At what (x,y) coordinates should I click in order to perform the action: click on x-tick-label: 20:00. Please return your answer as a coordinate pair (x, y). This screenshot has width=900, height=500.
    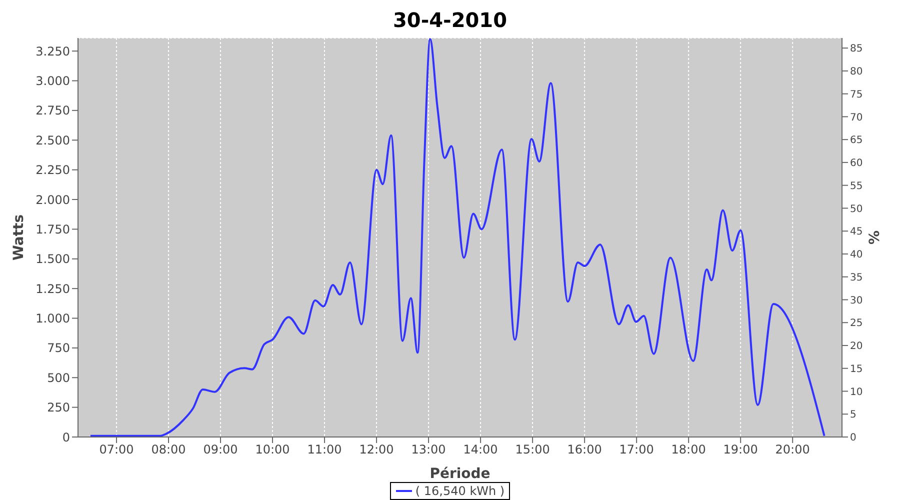
    Looking at the image, I should click on (792, 449).